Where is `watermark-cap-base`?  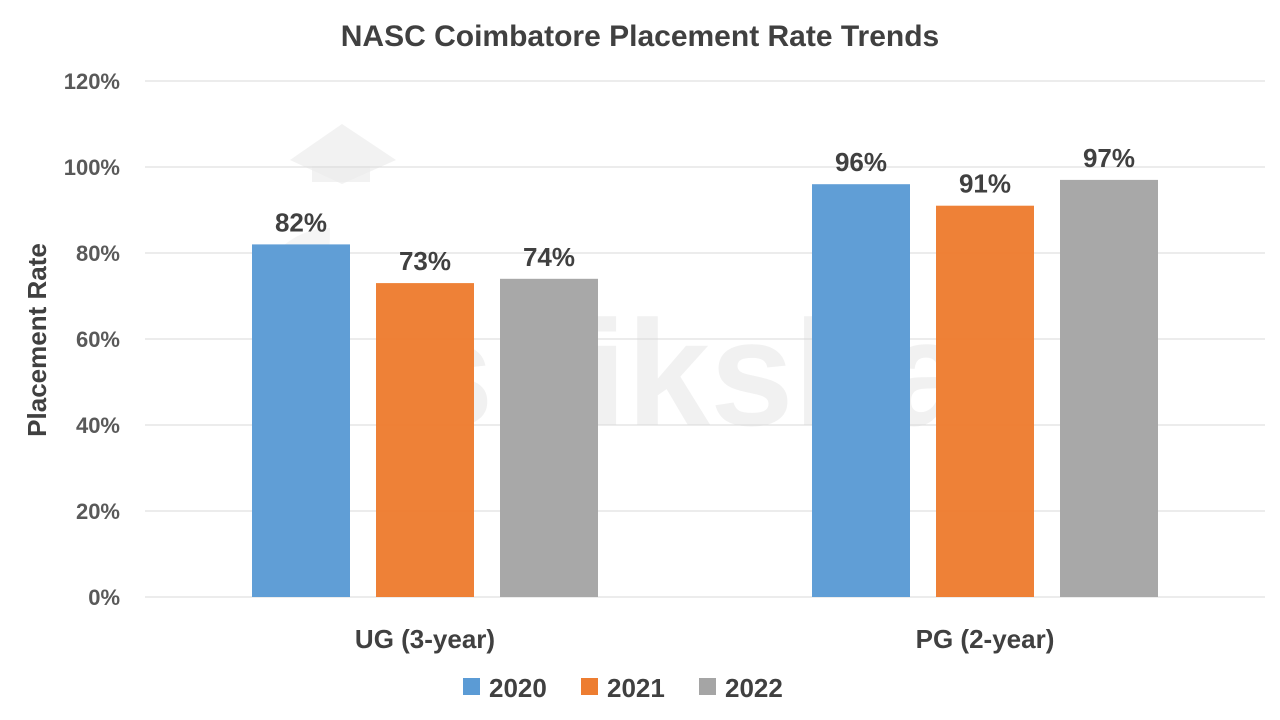 watermark-cap-base is located at coordinates (341, 174).